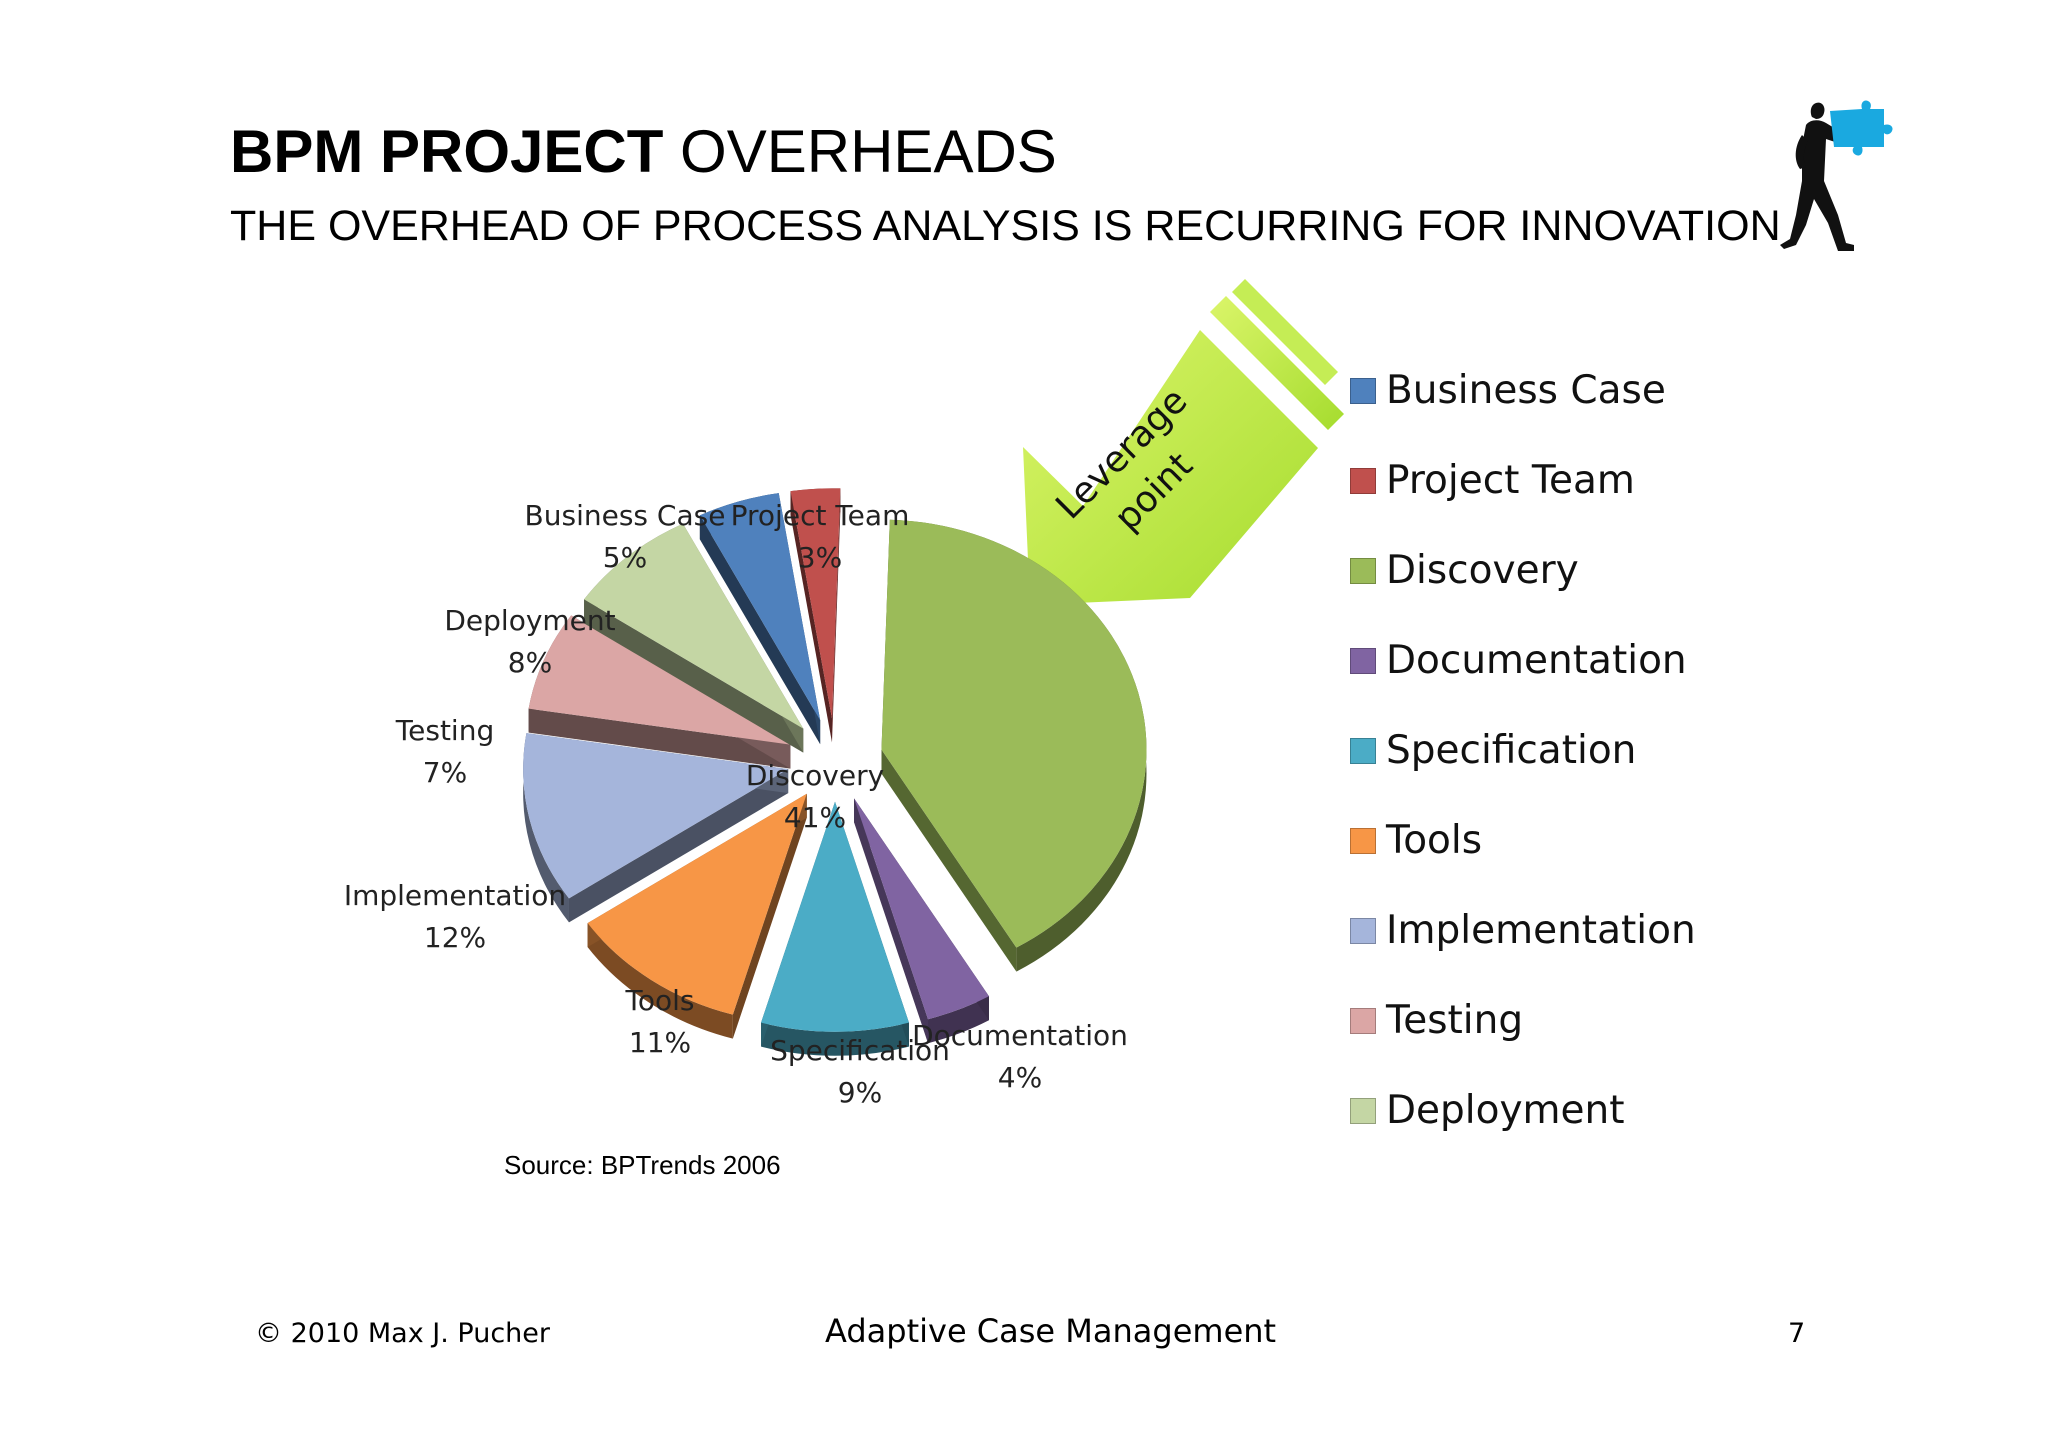 The image size is (2048, 1447). What do you see at coordinates (530, 662) in the screenshot?
I see `pie-label-value-deployment: 8%` at bounding box center [530, 662].